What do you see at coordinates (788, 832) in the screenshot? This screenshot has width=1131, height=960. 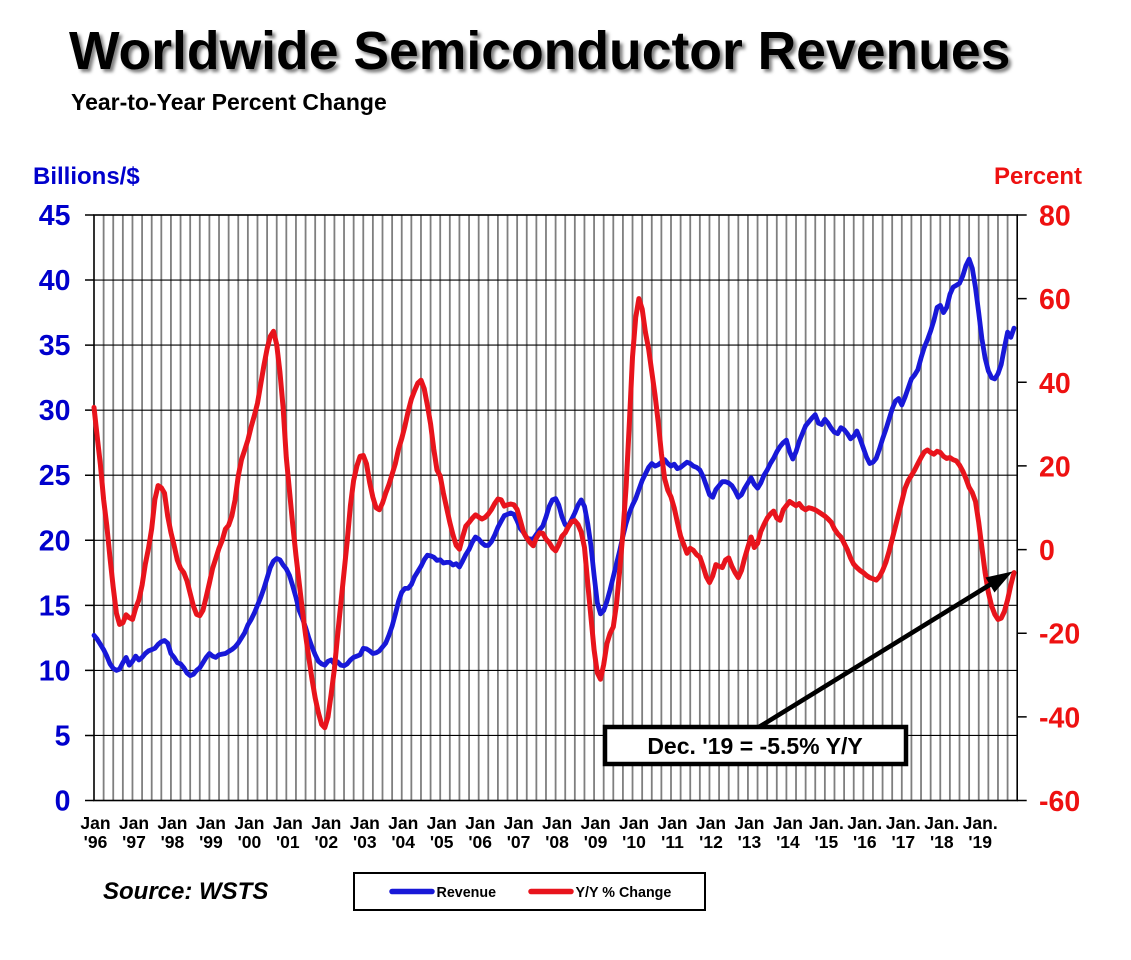 I see `svg-text:Jan'14: Jan '14` at bounding box center [788, 832].